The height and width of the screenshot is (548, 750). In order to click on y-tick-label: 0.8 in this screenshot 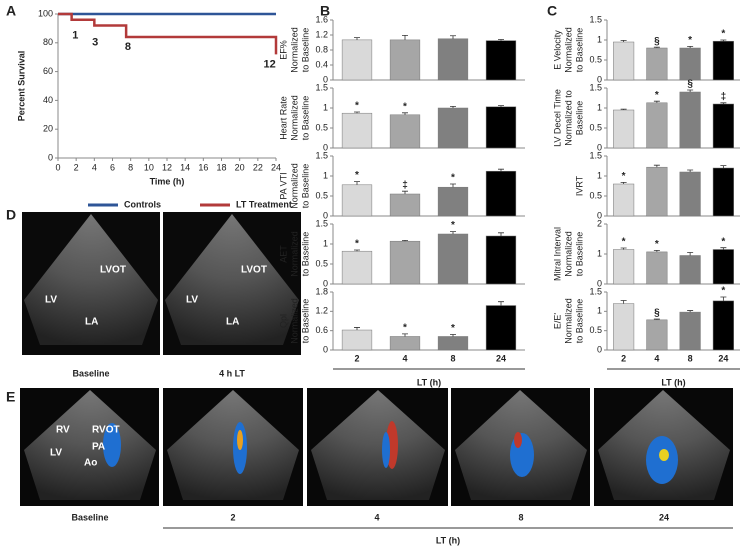, I will do `click(321, 49)`.